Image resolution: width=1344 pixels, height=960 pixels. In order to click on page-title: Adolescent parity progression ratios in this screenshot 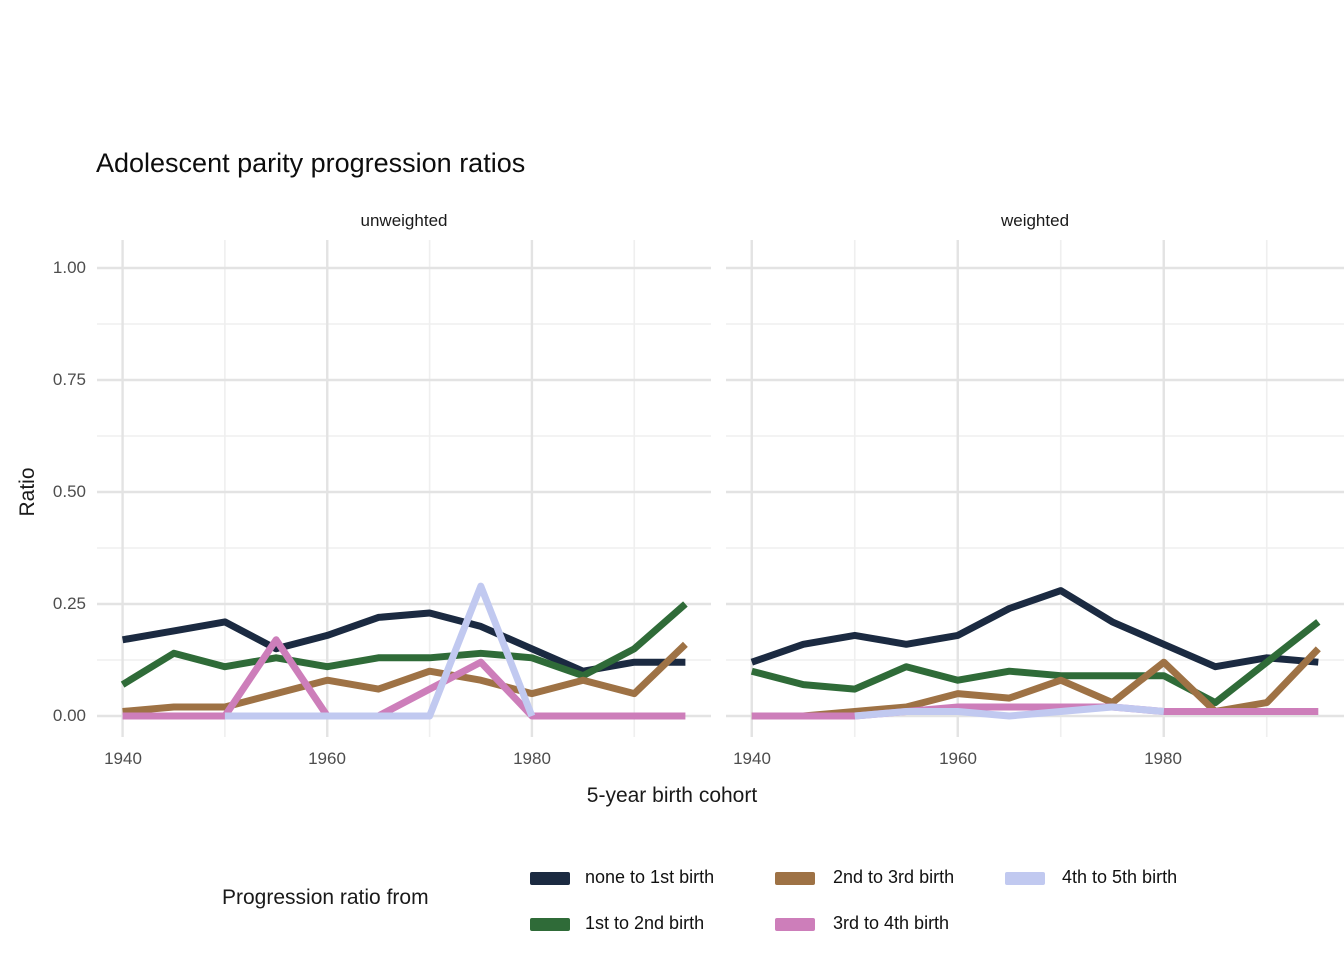, I will do `click(311, 163)`.